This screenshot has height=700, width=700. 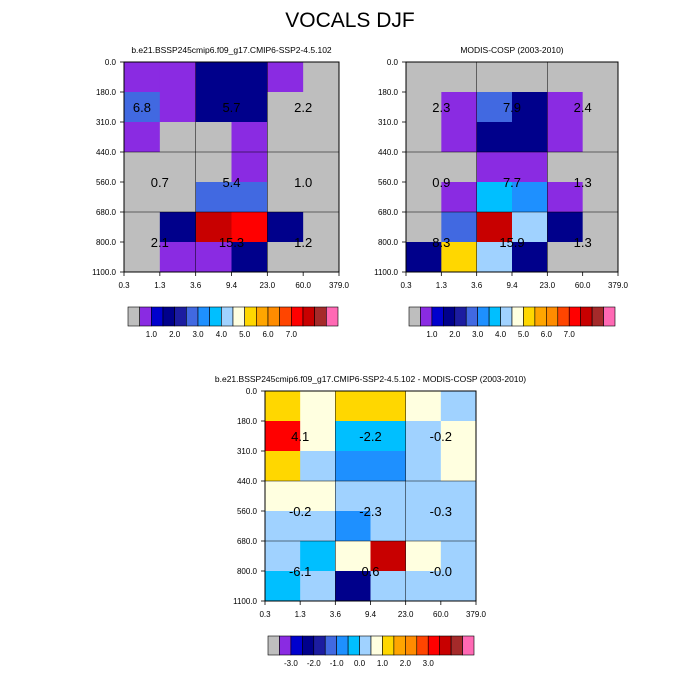 What do you see at coordinates (350, 20) in the screenshot?
I see `figure-title: VOCALS DJF` at bounding box center [350, 20].